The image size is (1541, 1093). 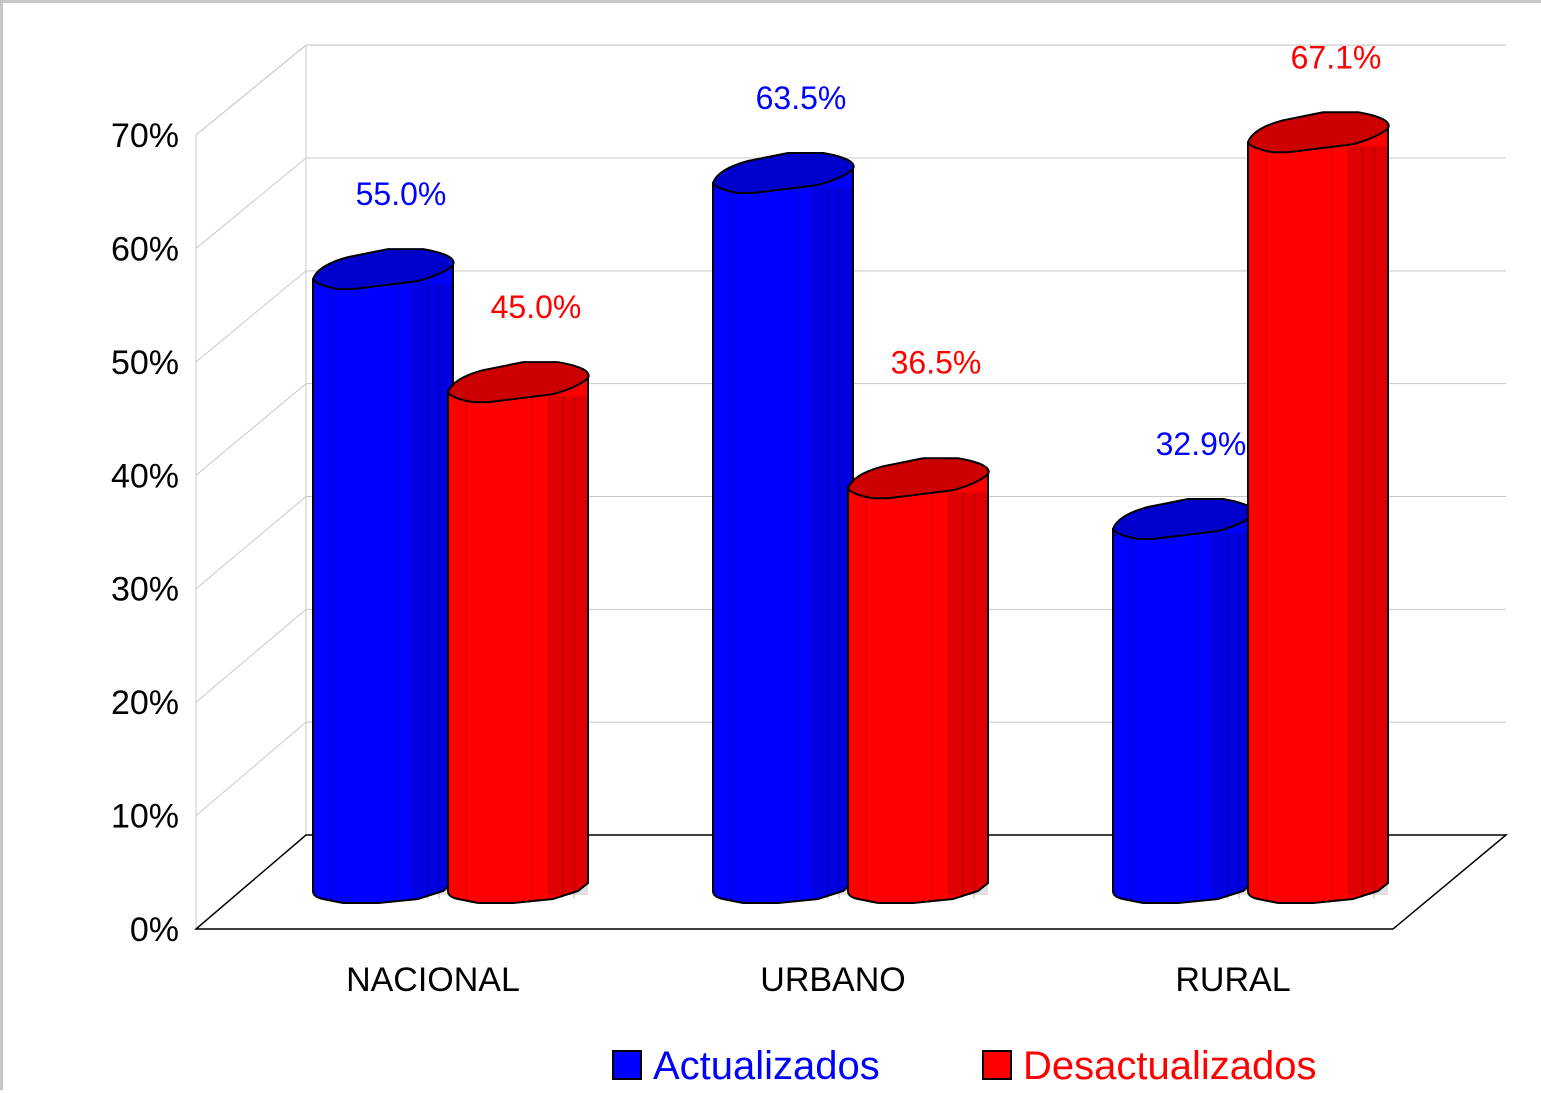 I want to click on legend: Actualizados Desactualizados, so click(x=964, y=1066).